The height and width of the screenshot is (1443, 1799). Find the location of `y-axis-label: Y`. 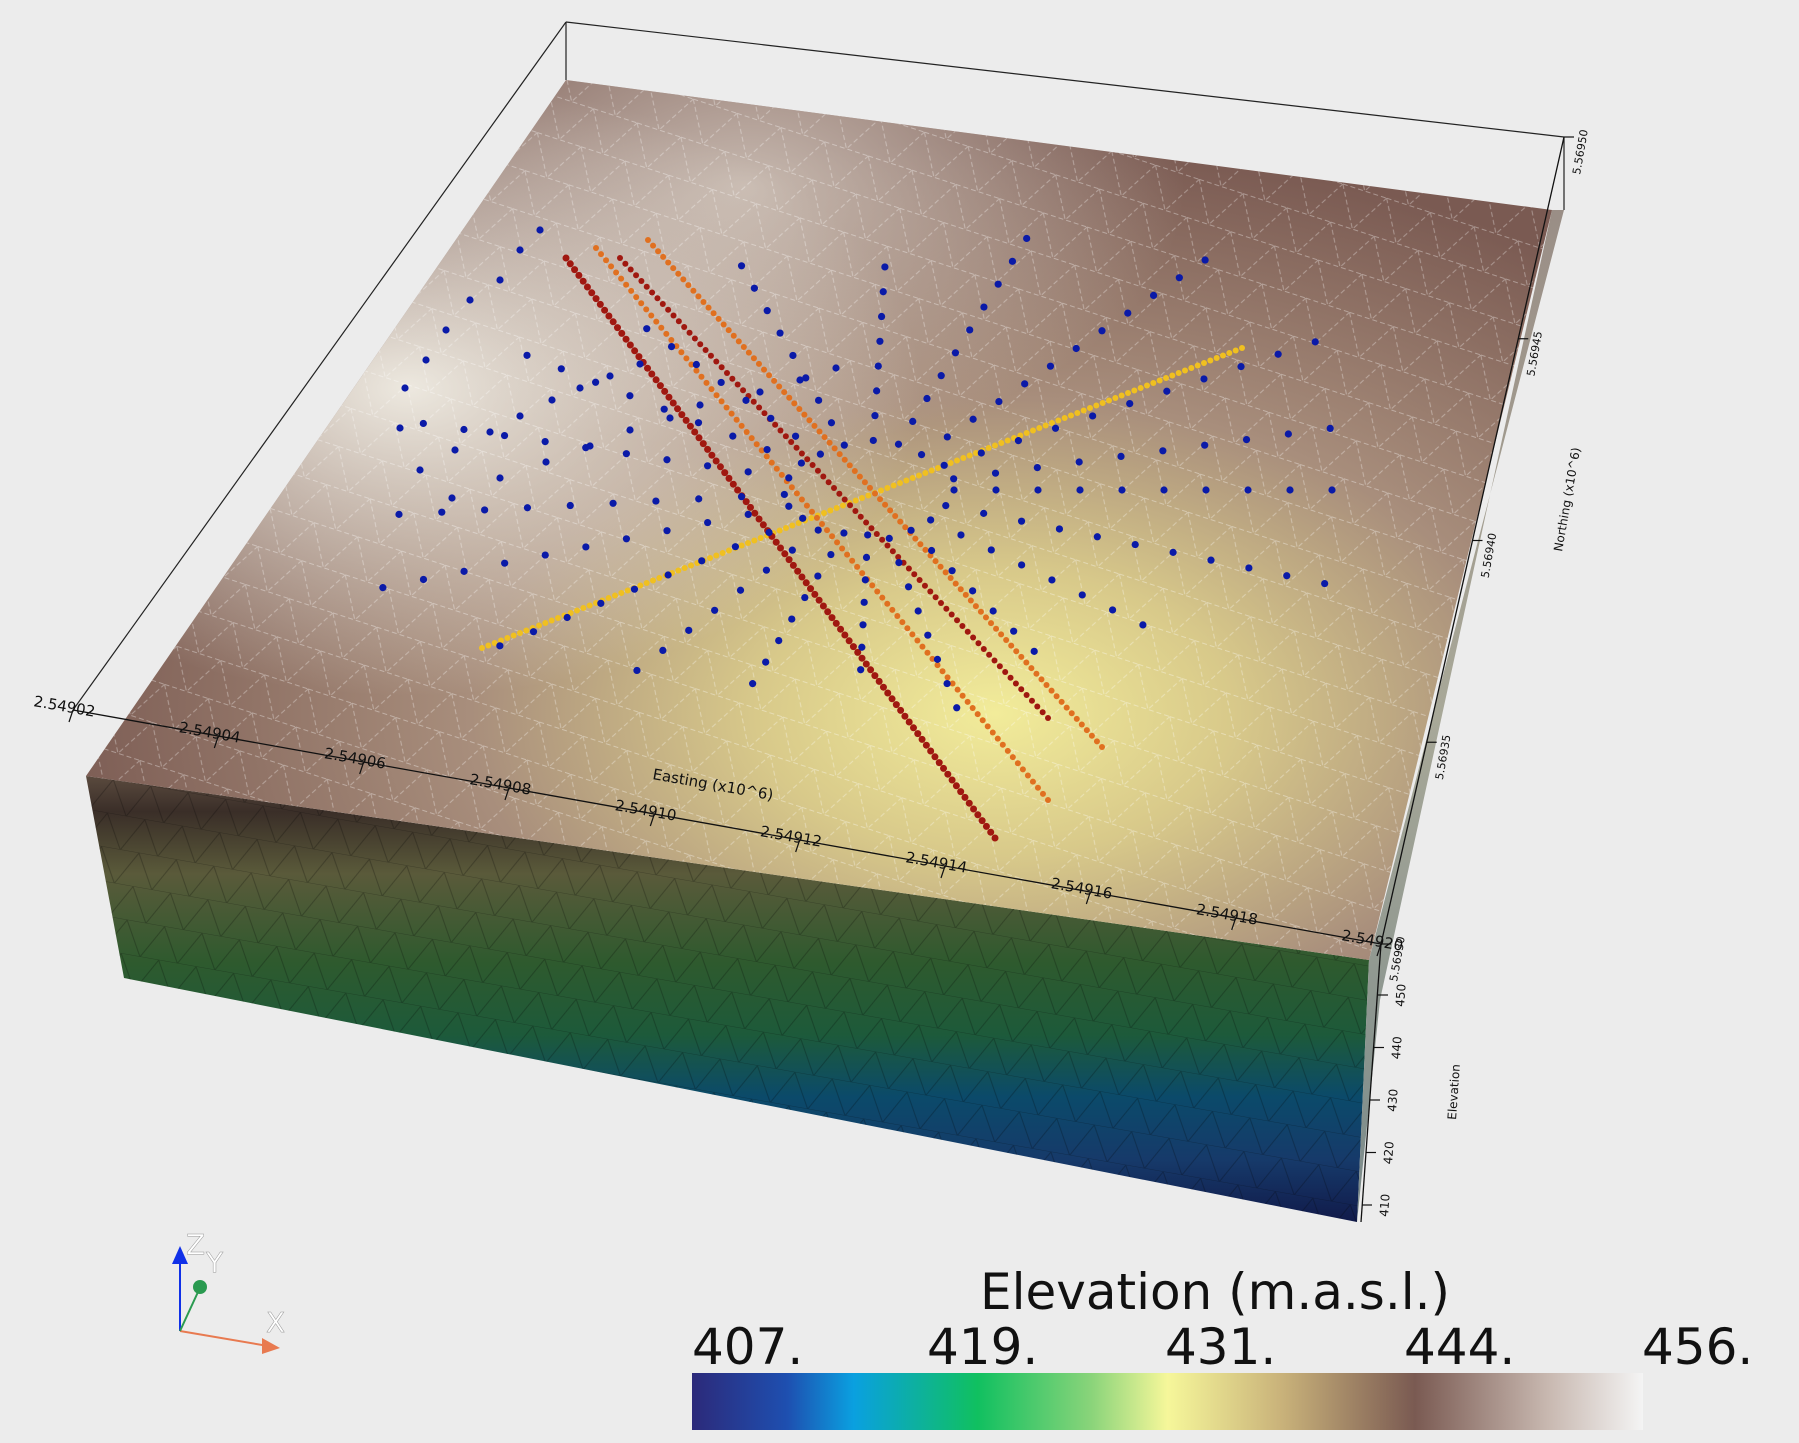

y-axis-label: Y is located at coordinates (214, 1262).